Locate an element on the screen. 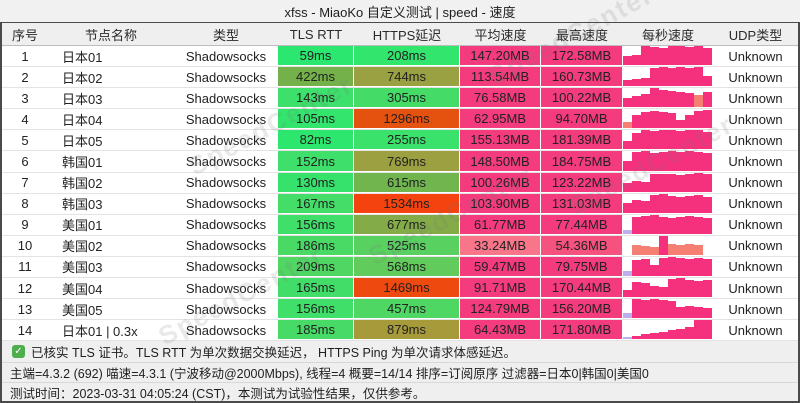  row-avg-speed: 62.95MB is located at coordinates (500, 119).